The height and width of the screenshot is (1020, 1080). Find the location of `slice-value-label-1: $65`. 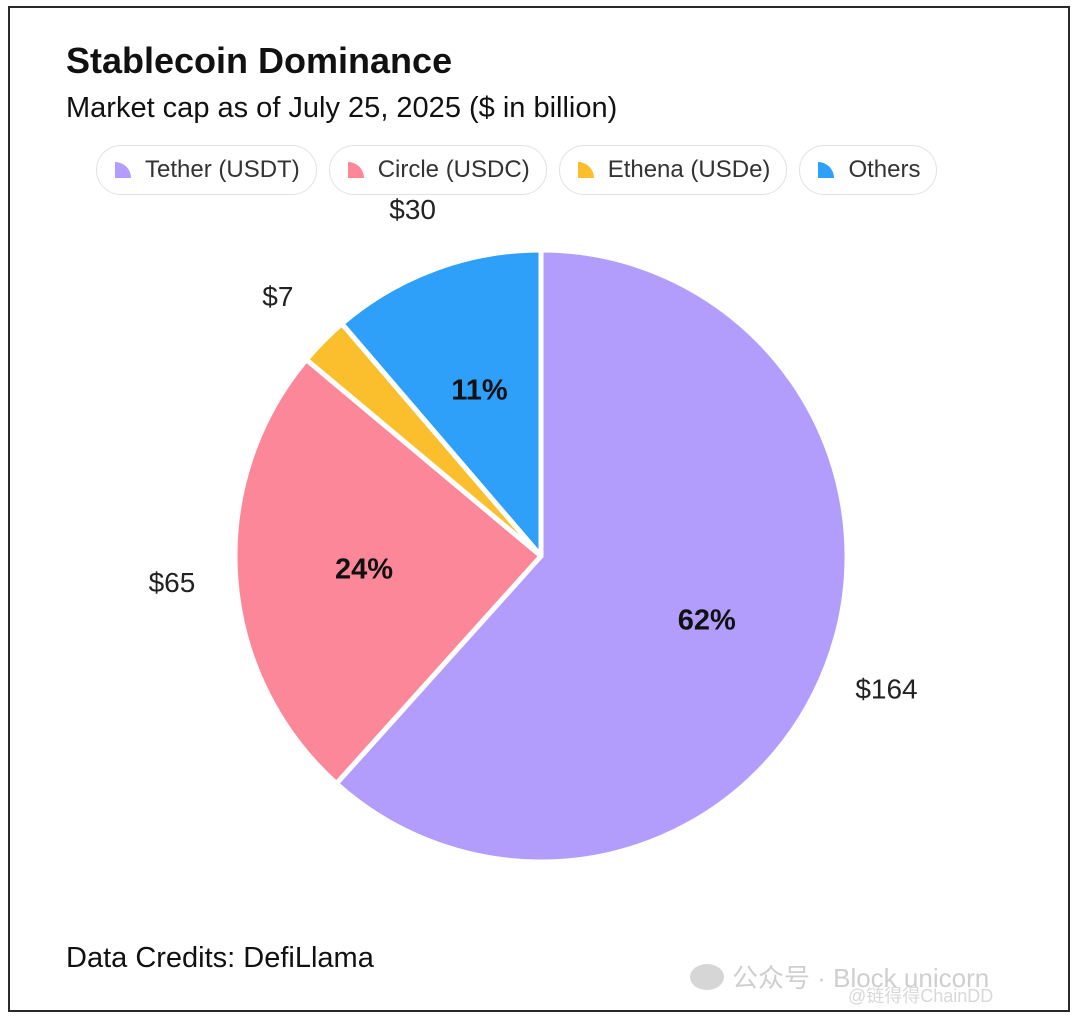

slice-value-label-1: $65 is located at coordinates (172, 582).